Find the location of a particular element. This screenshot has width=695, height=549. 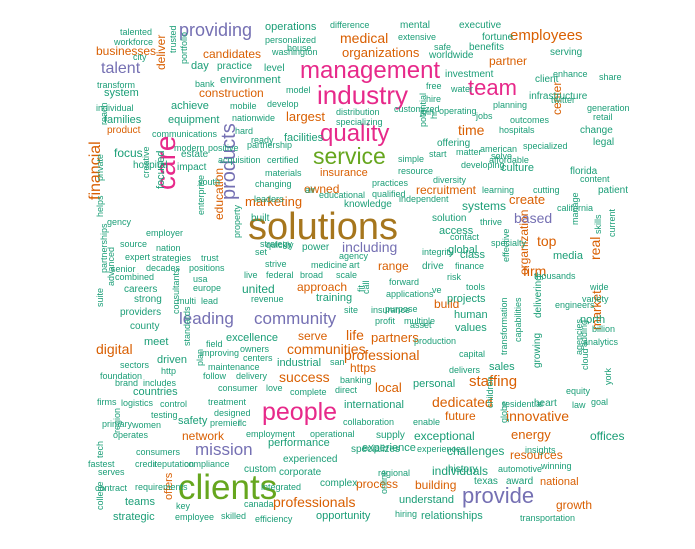

word-mission: mission is located at coordinates (224, 449).